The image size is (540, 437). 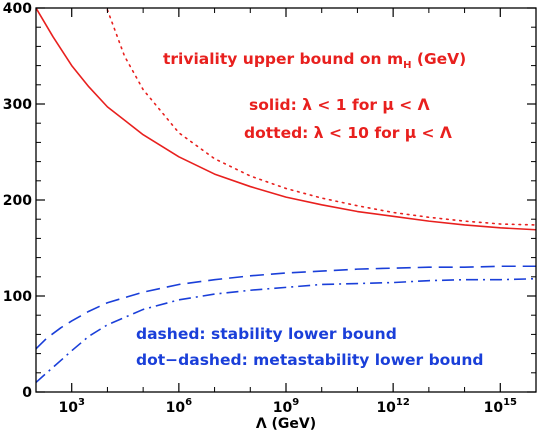 What do you see at coordinates (500, 406) in the screenshot?
I see `x-tick-label: 10¹⁵` at bounding box center [500, 406].